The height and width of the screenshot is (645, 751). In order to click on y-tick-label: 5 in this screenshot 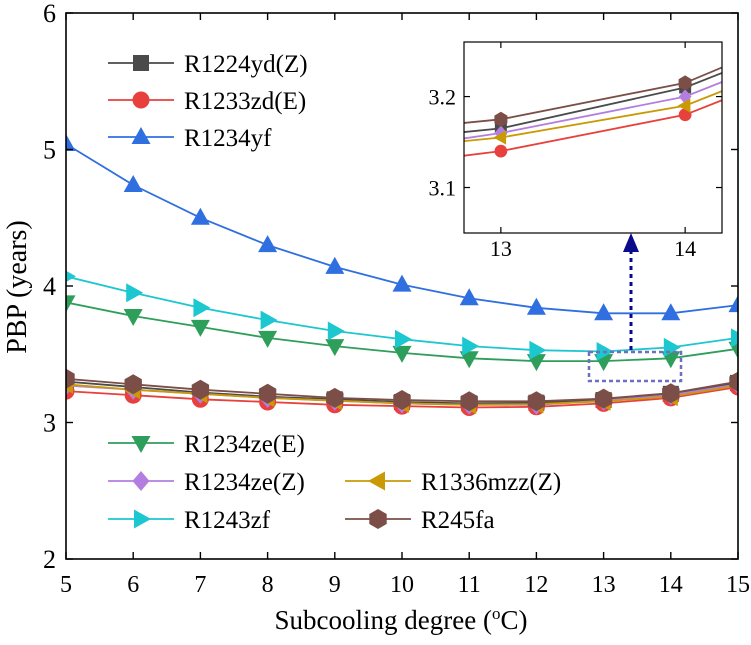, I will do `click(49, 150)`.